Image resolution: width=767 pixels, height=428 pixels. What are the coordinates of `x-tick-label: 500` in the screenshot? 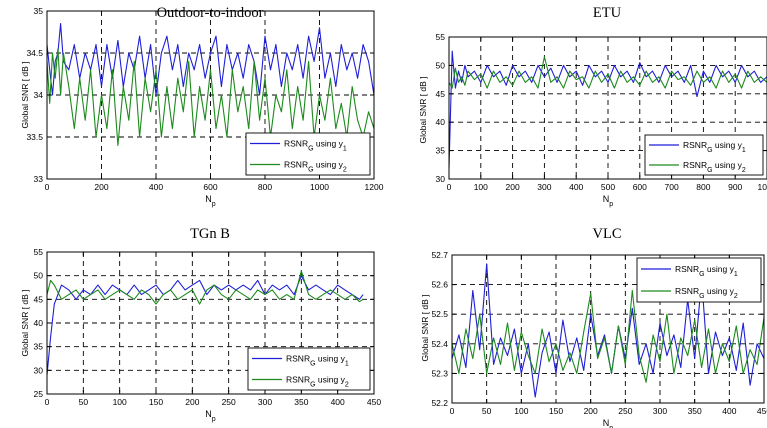 It's located at (608, 187).